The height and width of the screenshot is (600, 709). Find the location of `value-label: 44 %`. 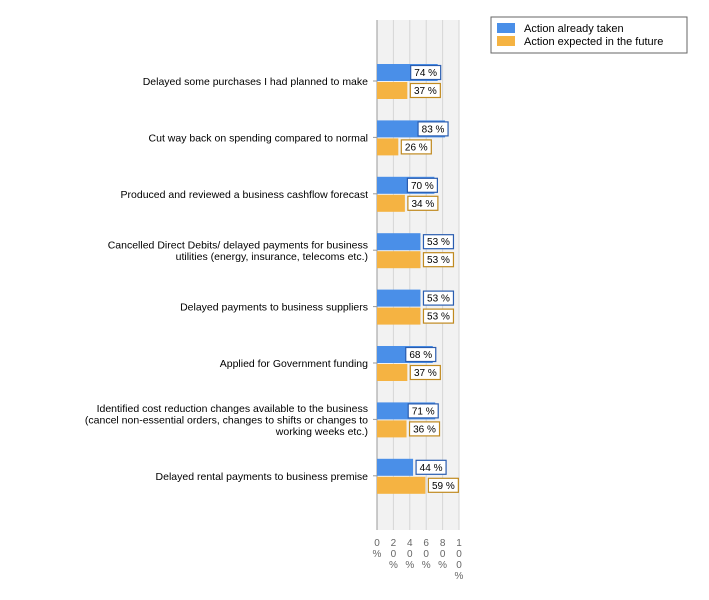

value-label: 44 % is located at coordinates (431, 468).